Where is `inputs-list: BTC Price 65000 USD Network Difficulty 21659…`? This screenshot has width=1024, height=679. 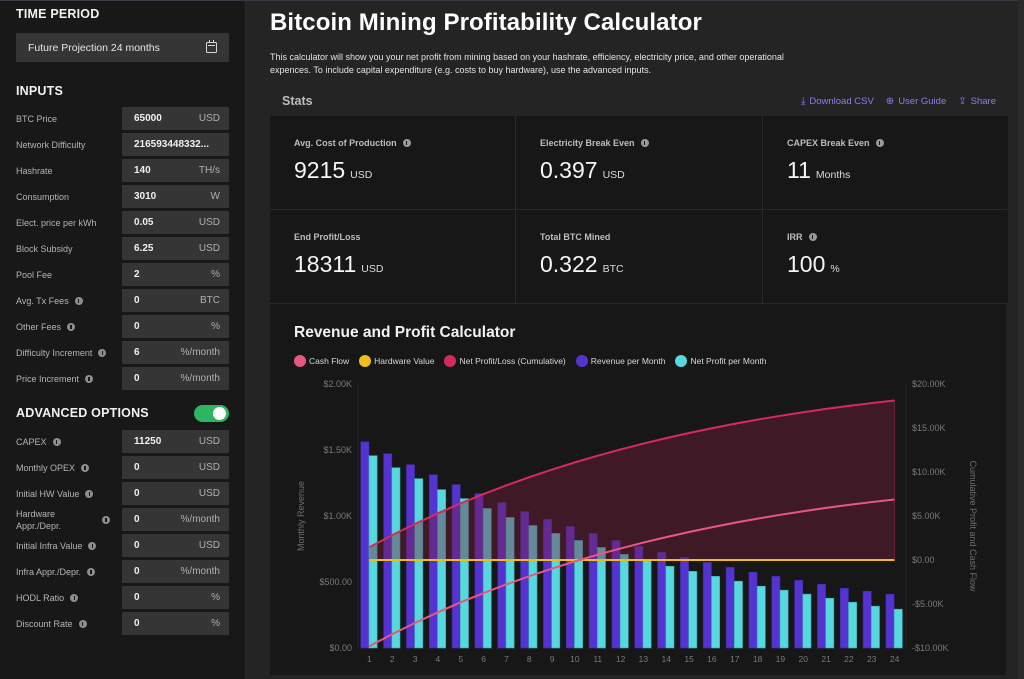
inputs-list: BTC Price 65000 USD Network Difficulty 21659… is located at coordinates (122, 248).